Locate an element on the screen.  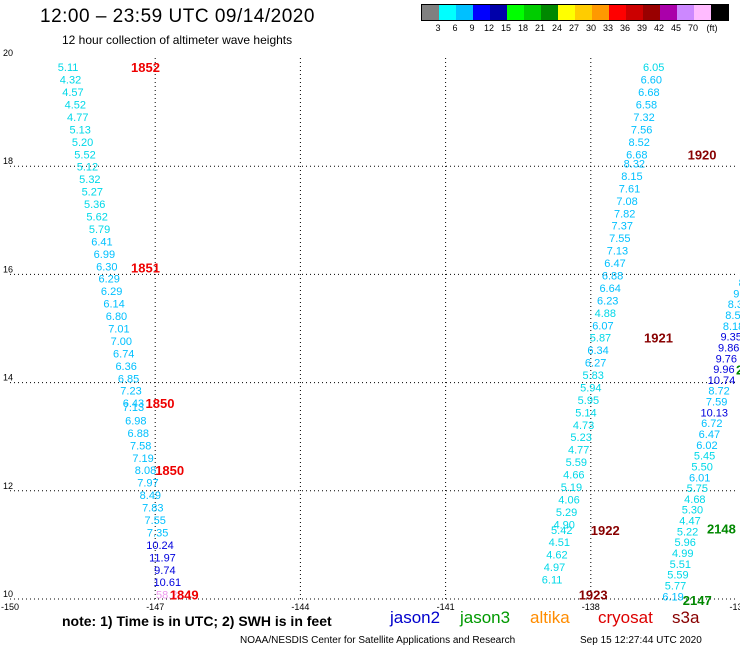
data-point-jason3: 6.07 is located at coordinates (602, 326).